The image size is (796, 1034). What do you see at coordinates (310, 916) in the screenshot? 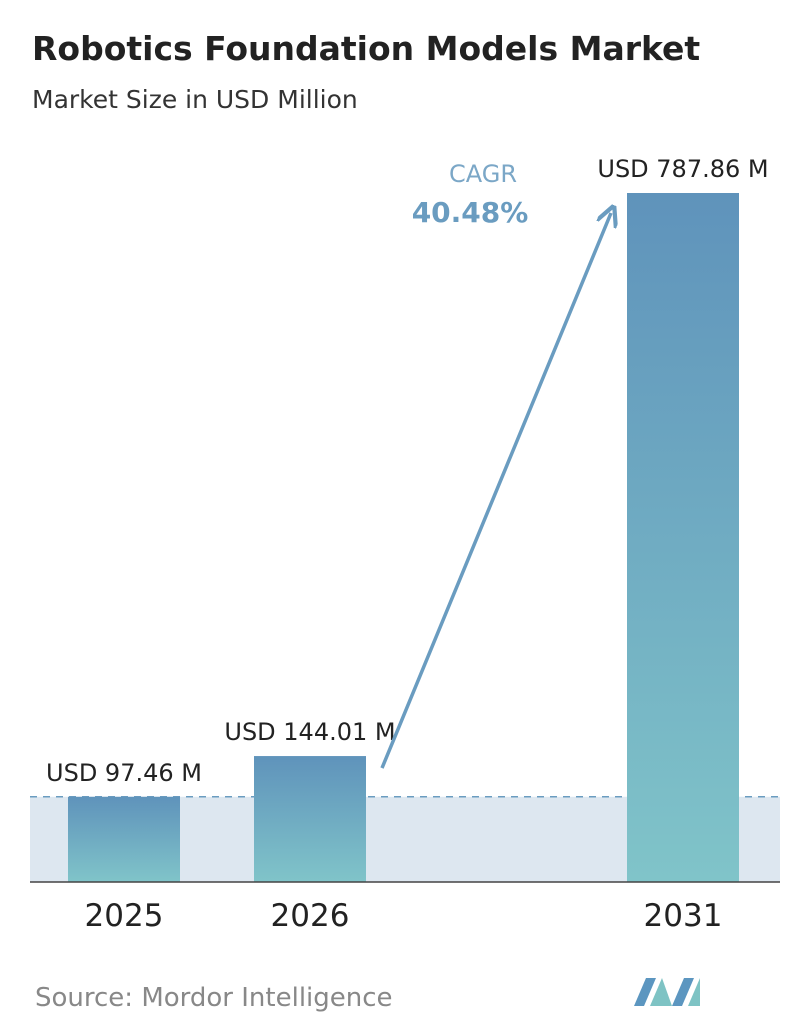
I see `x-tick-label: 2026` at bounding box center [310, 916].